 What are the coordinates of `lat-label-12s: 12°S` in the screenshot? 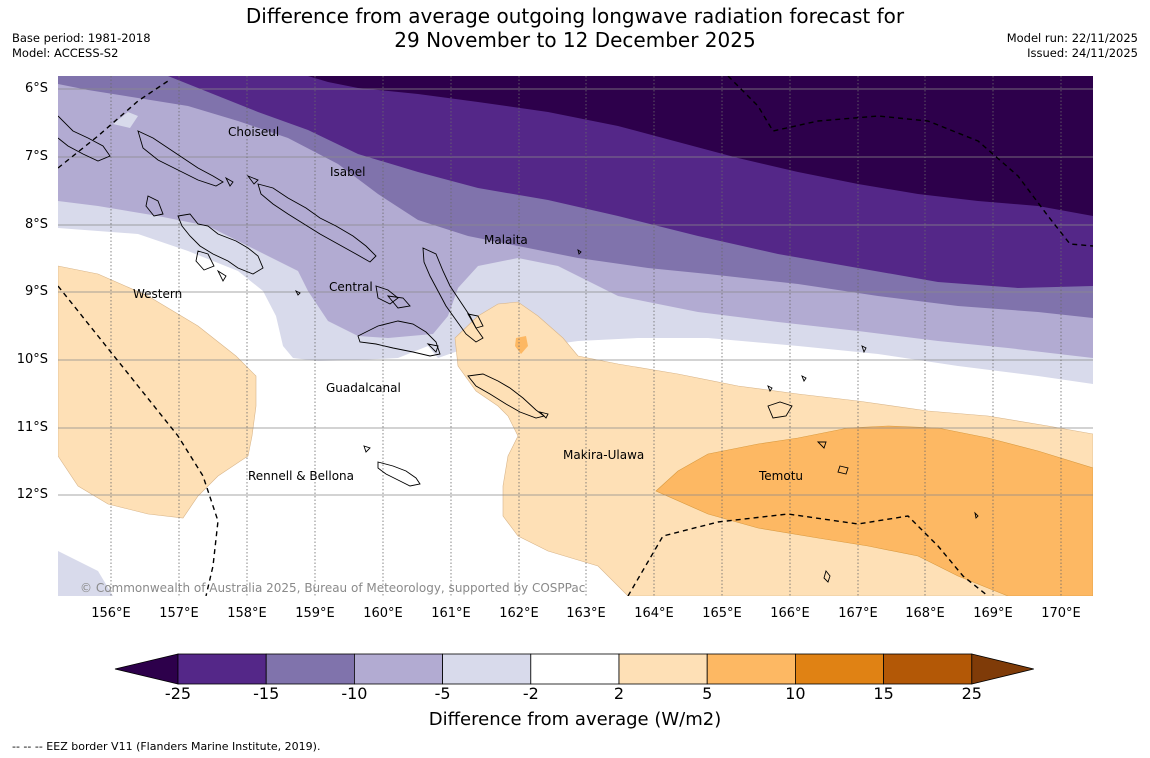 It's located at (32, 494).